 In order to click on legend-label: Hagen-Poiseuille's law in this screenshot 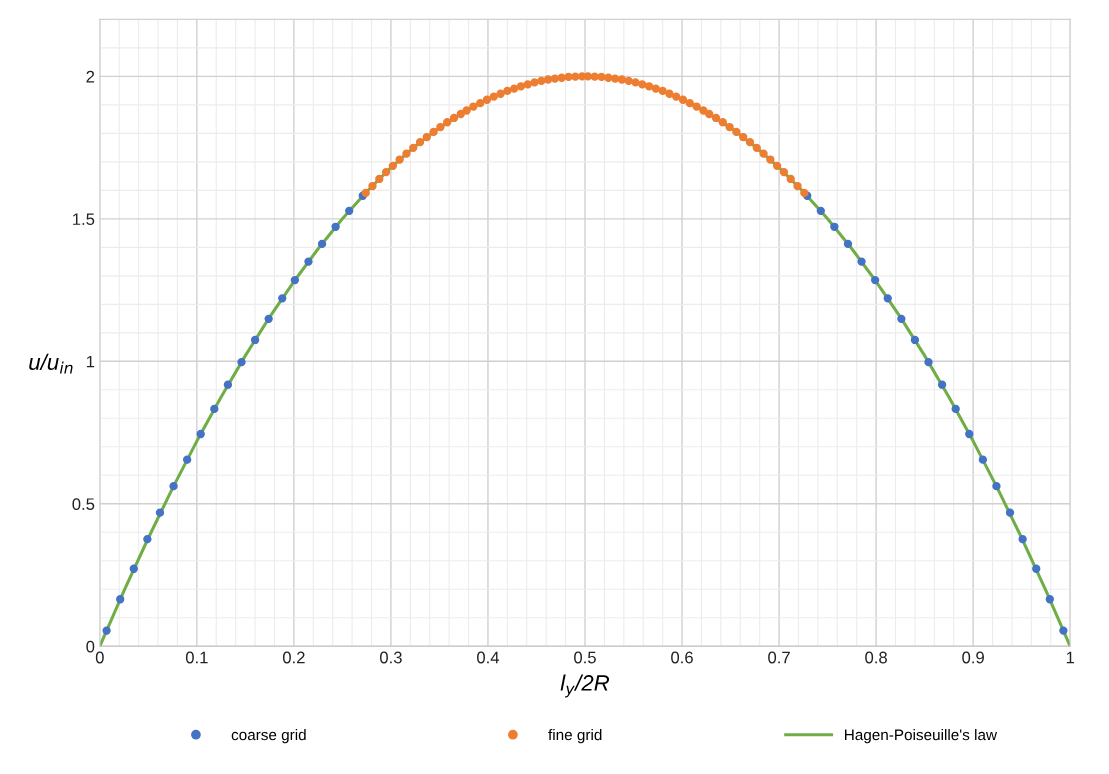, I will do `click(921, 736)`.